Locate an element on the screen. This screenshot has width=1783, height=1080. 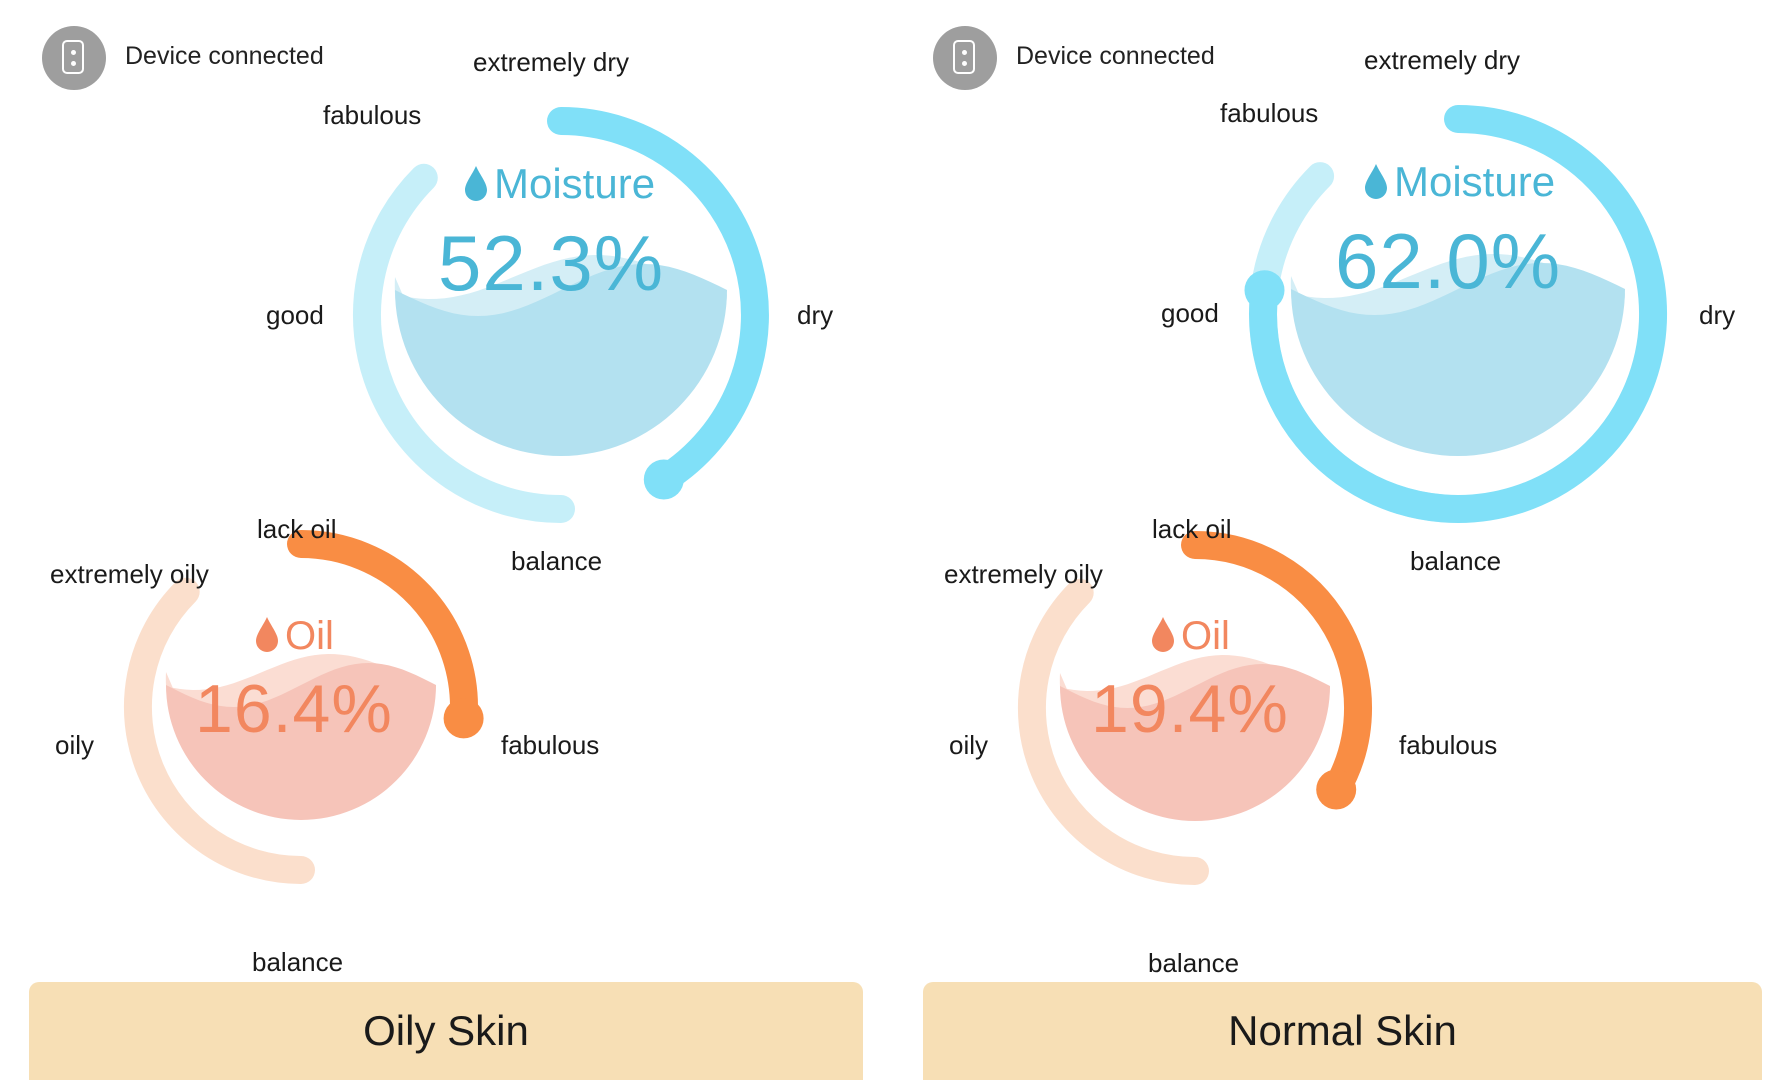
oil-value: 16.4% is located at coordinates (294, 709).